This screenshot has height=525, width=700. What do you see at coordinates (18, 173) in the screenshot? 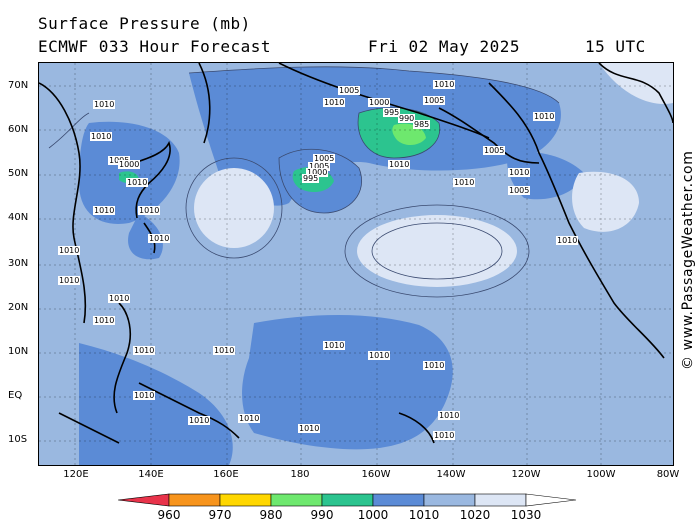
I see `lat-label-50n: 50N` at bounding box center [18, 173].